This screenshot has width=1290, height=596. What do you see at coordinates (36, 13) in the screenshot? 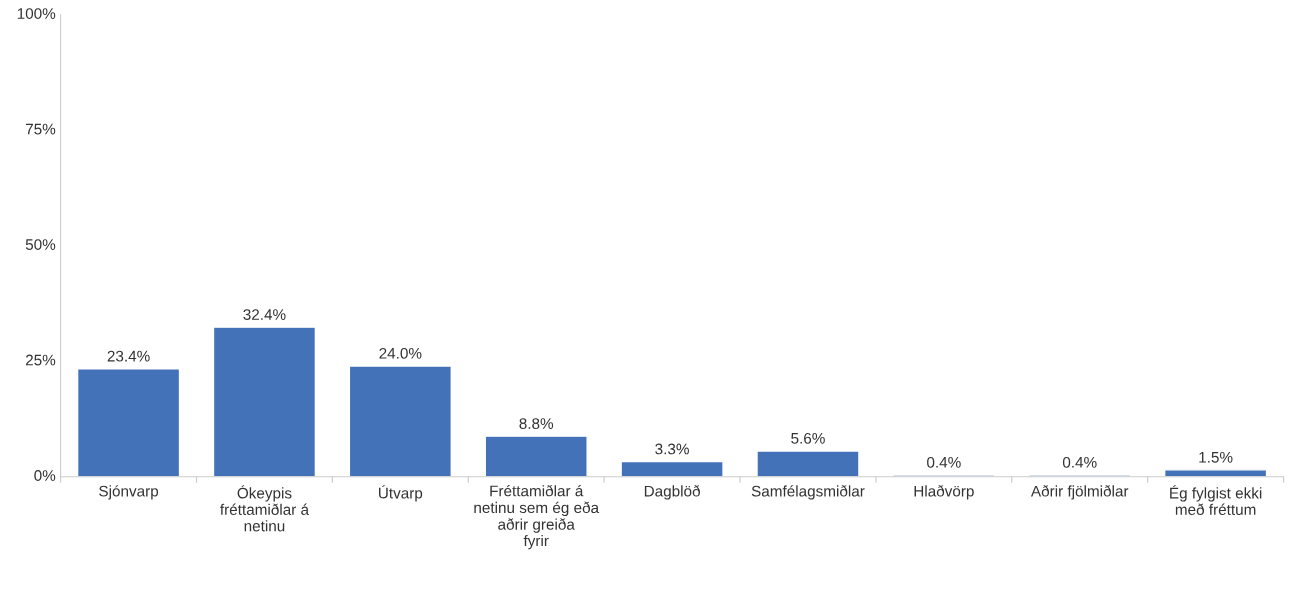
I see `y-tick-label: 100%` at bounding box center [36, 13].